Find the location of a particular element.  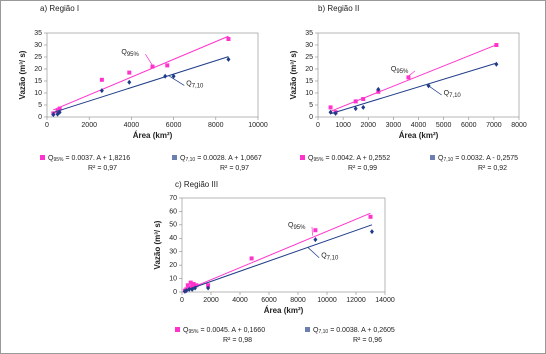

y-tick-label: 50 is located at coordinates (173, 225).